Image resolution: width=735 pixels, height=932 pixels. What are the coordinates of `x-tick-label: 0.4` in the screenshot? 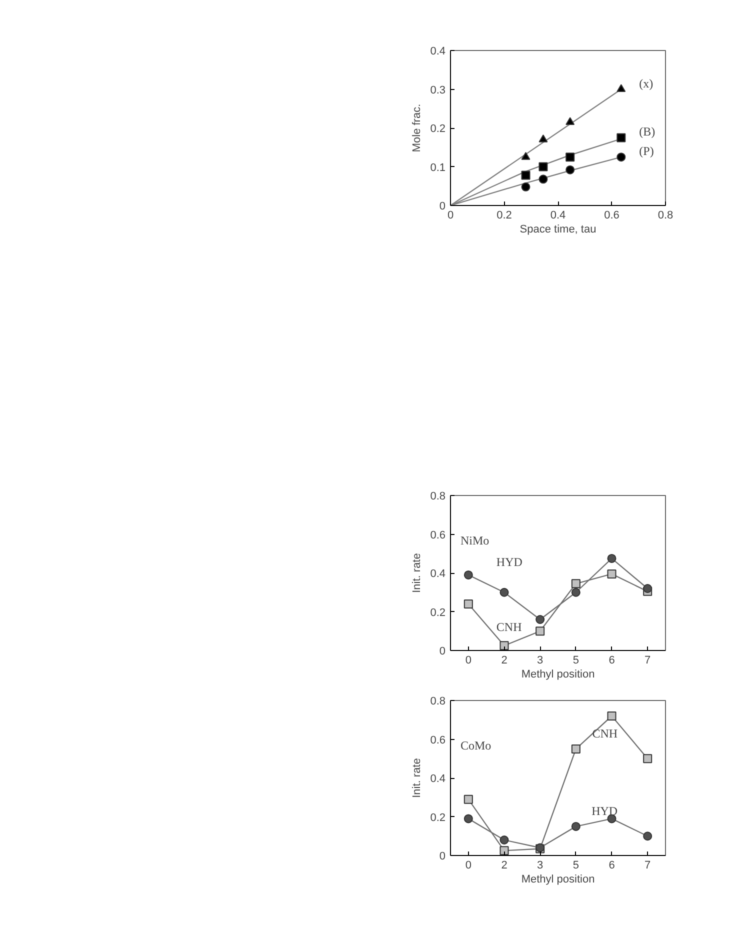 It's located at (558, 216).